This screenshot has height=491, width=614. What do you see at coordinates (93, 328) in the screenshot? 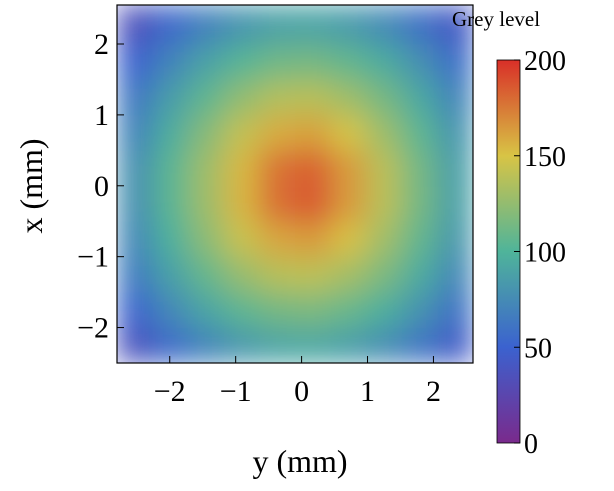
I see `y-tick-label: −2` at bounding box center [93, 328].